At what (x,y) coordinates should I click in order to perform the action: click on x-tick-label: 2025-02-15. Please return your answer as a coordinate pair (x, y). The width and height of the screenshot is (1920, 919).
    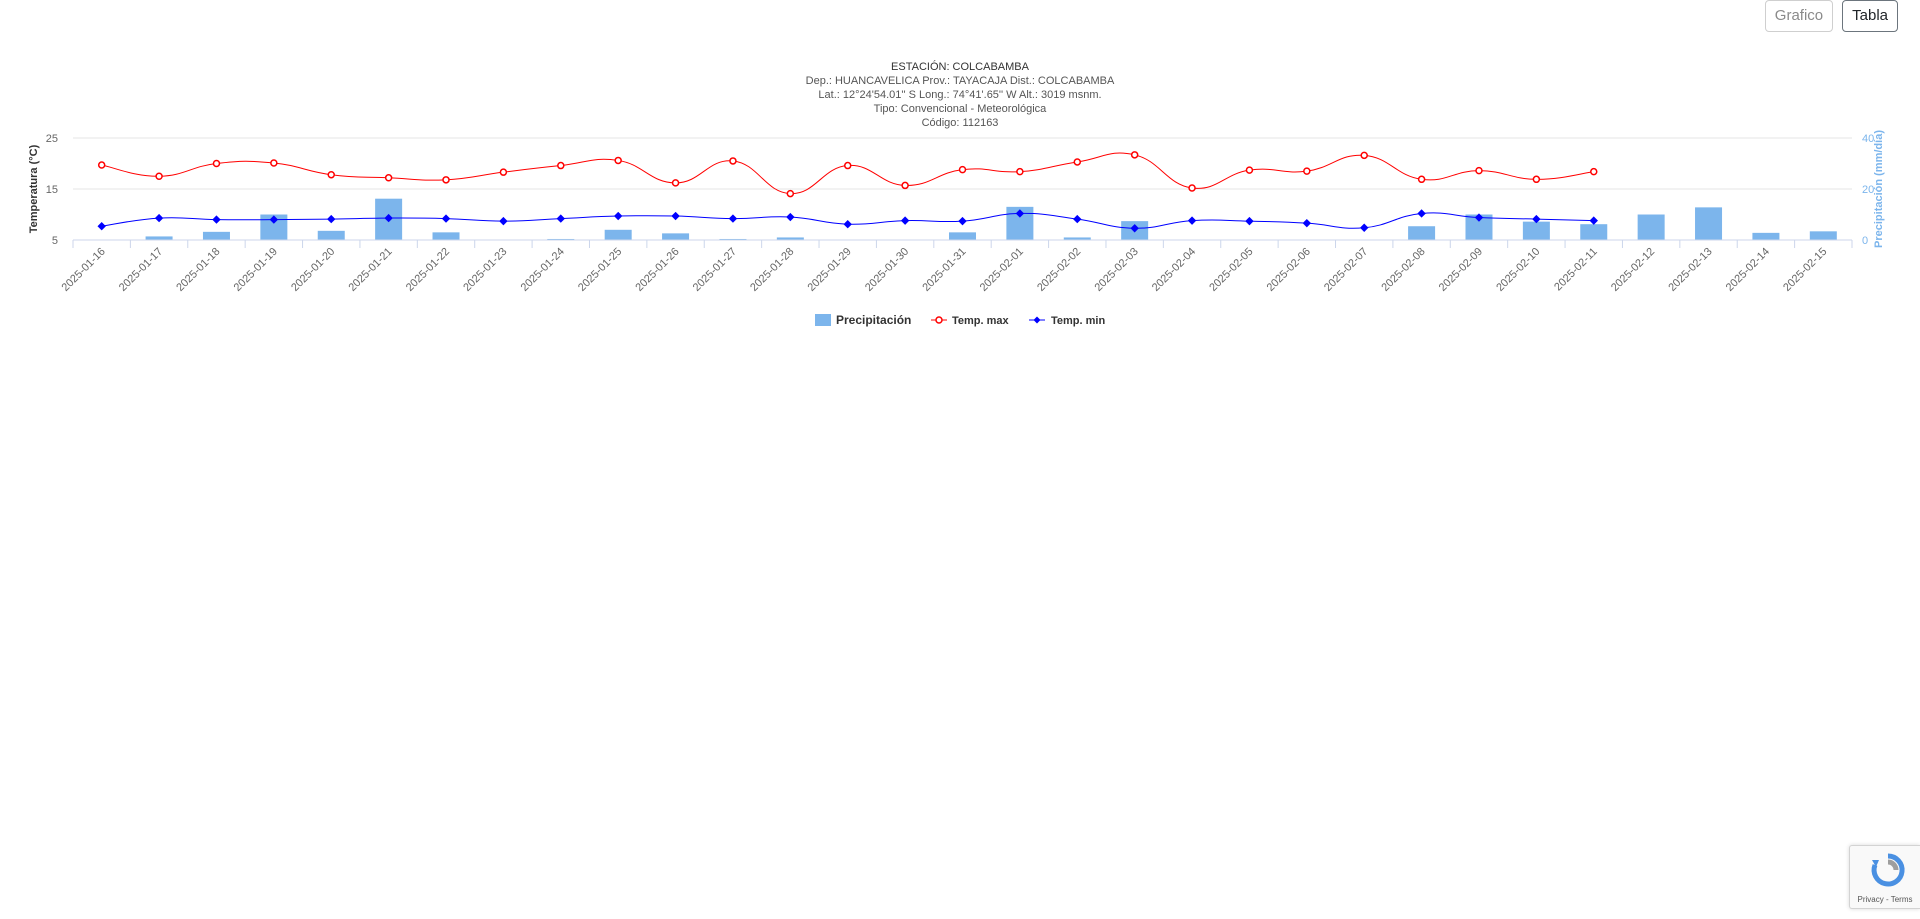
    Looking at the image, I should click on (1805, 270).